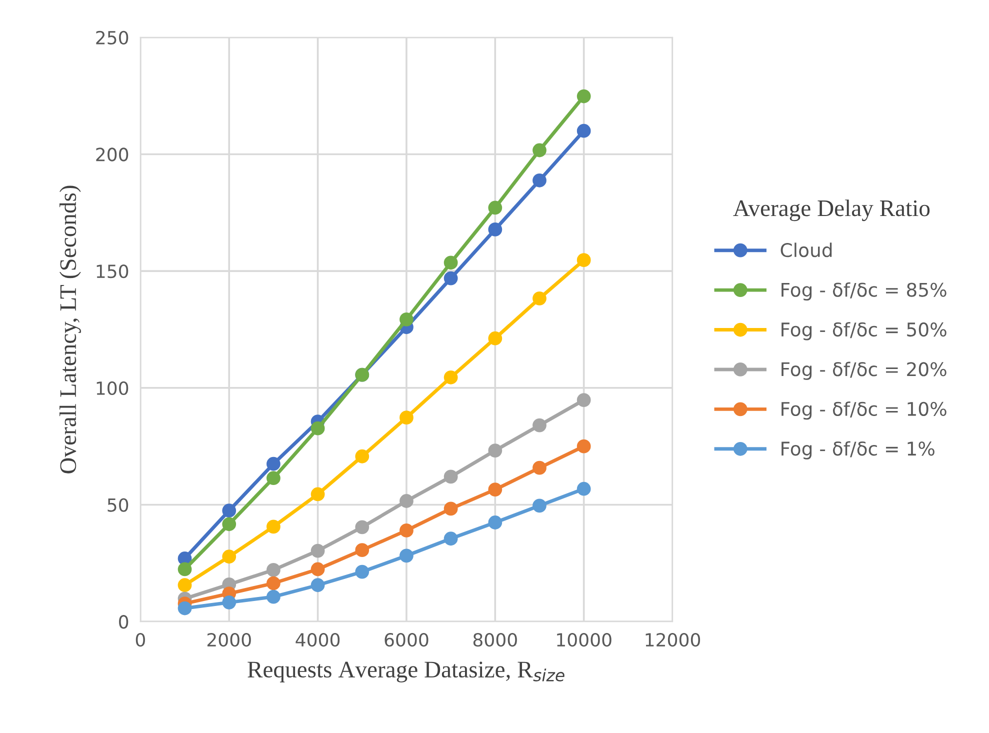 The height and width of the screenshot is (733, 989). What do you see at coordinates (673, 640) in the screenshot?
I see `x-tick-label: 12000` at bounding box center [673, 640].